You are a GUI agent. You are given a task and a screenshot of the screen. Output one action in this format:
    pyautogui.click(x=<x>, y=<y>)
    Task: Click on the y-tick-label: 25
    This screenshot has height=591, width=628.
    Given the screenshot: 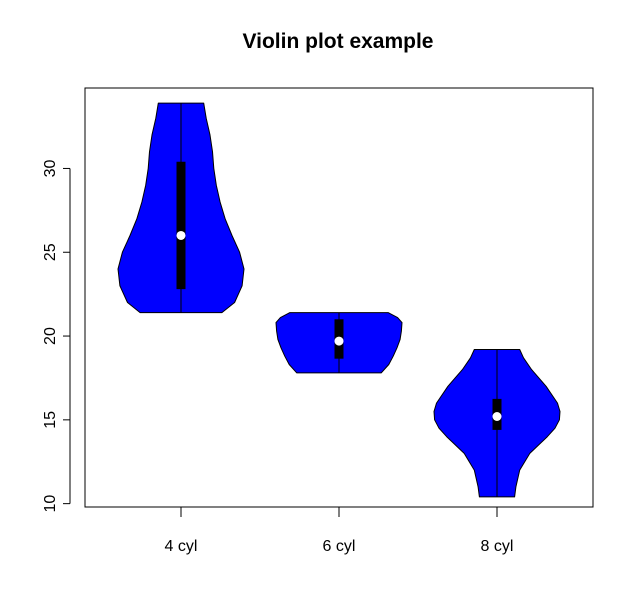 What is the action you would take?
    pyautogui.click(x=50, y=252)
    